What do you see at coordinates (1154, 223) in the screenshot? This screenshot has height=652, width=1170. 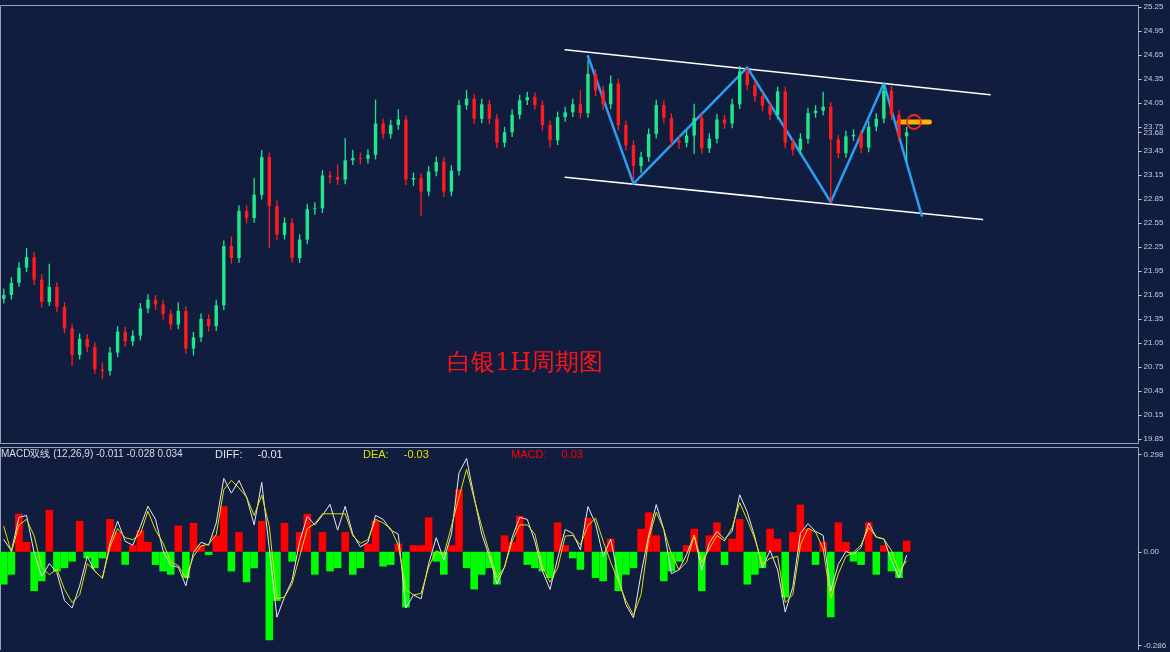 I see `y-tick-label: 22.55` at bounding box center [1154, 223].